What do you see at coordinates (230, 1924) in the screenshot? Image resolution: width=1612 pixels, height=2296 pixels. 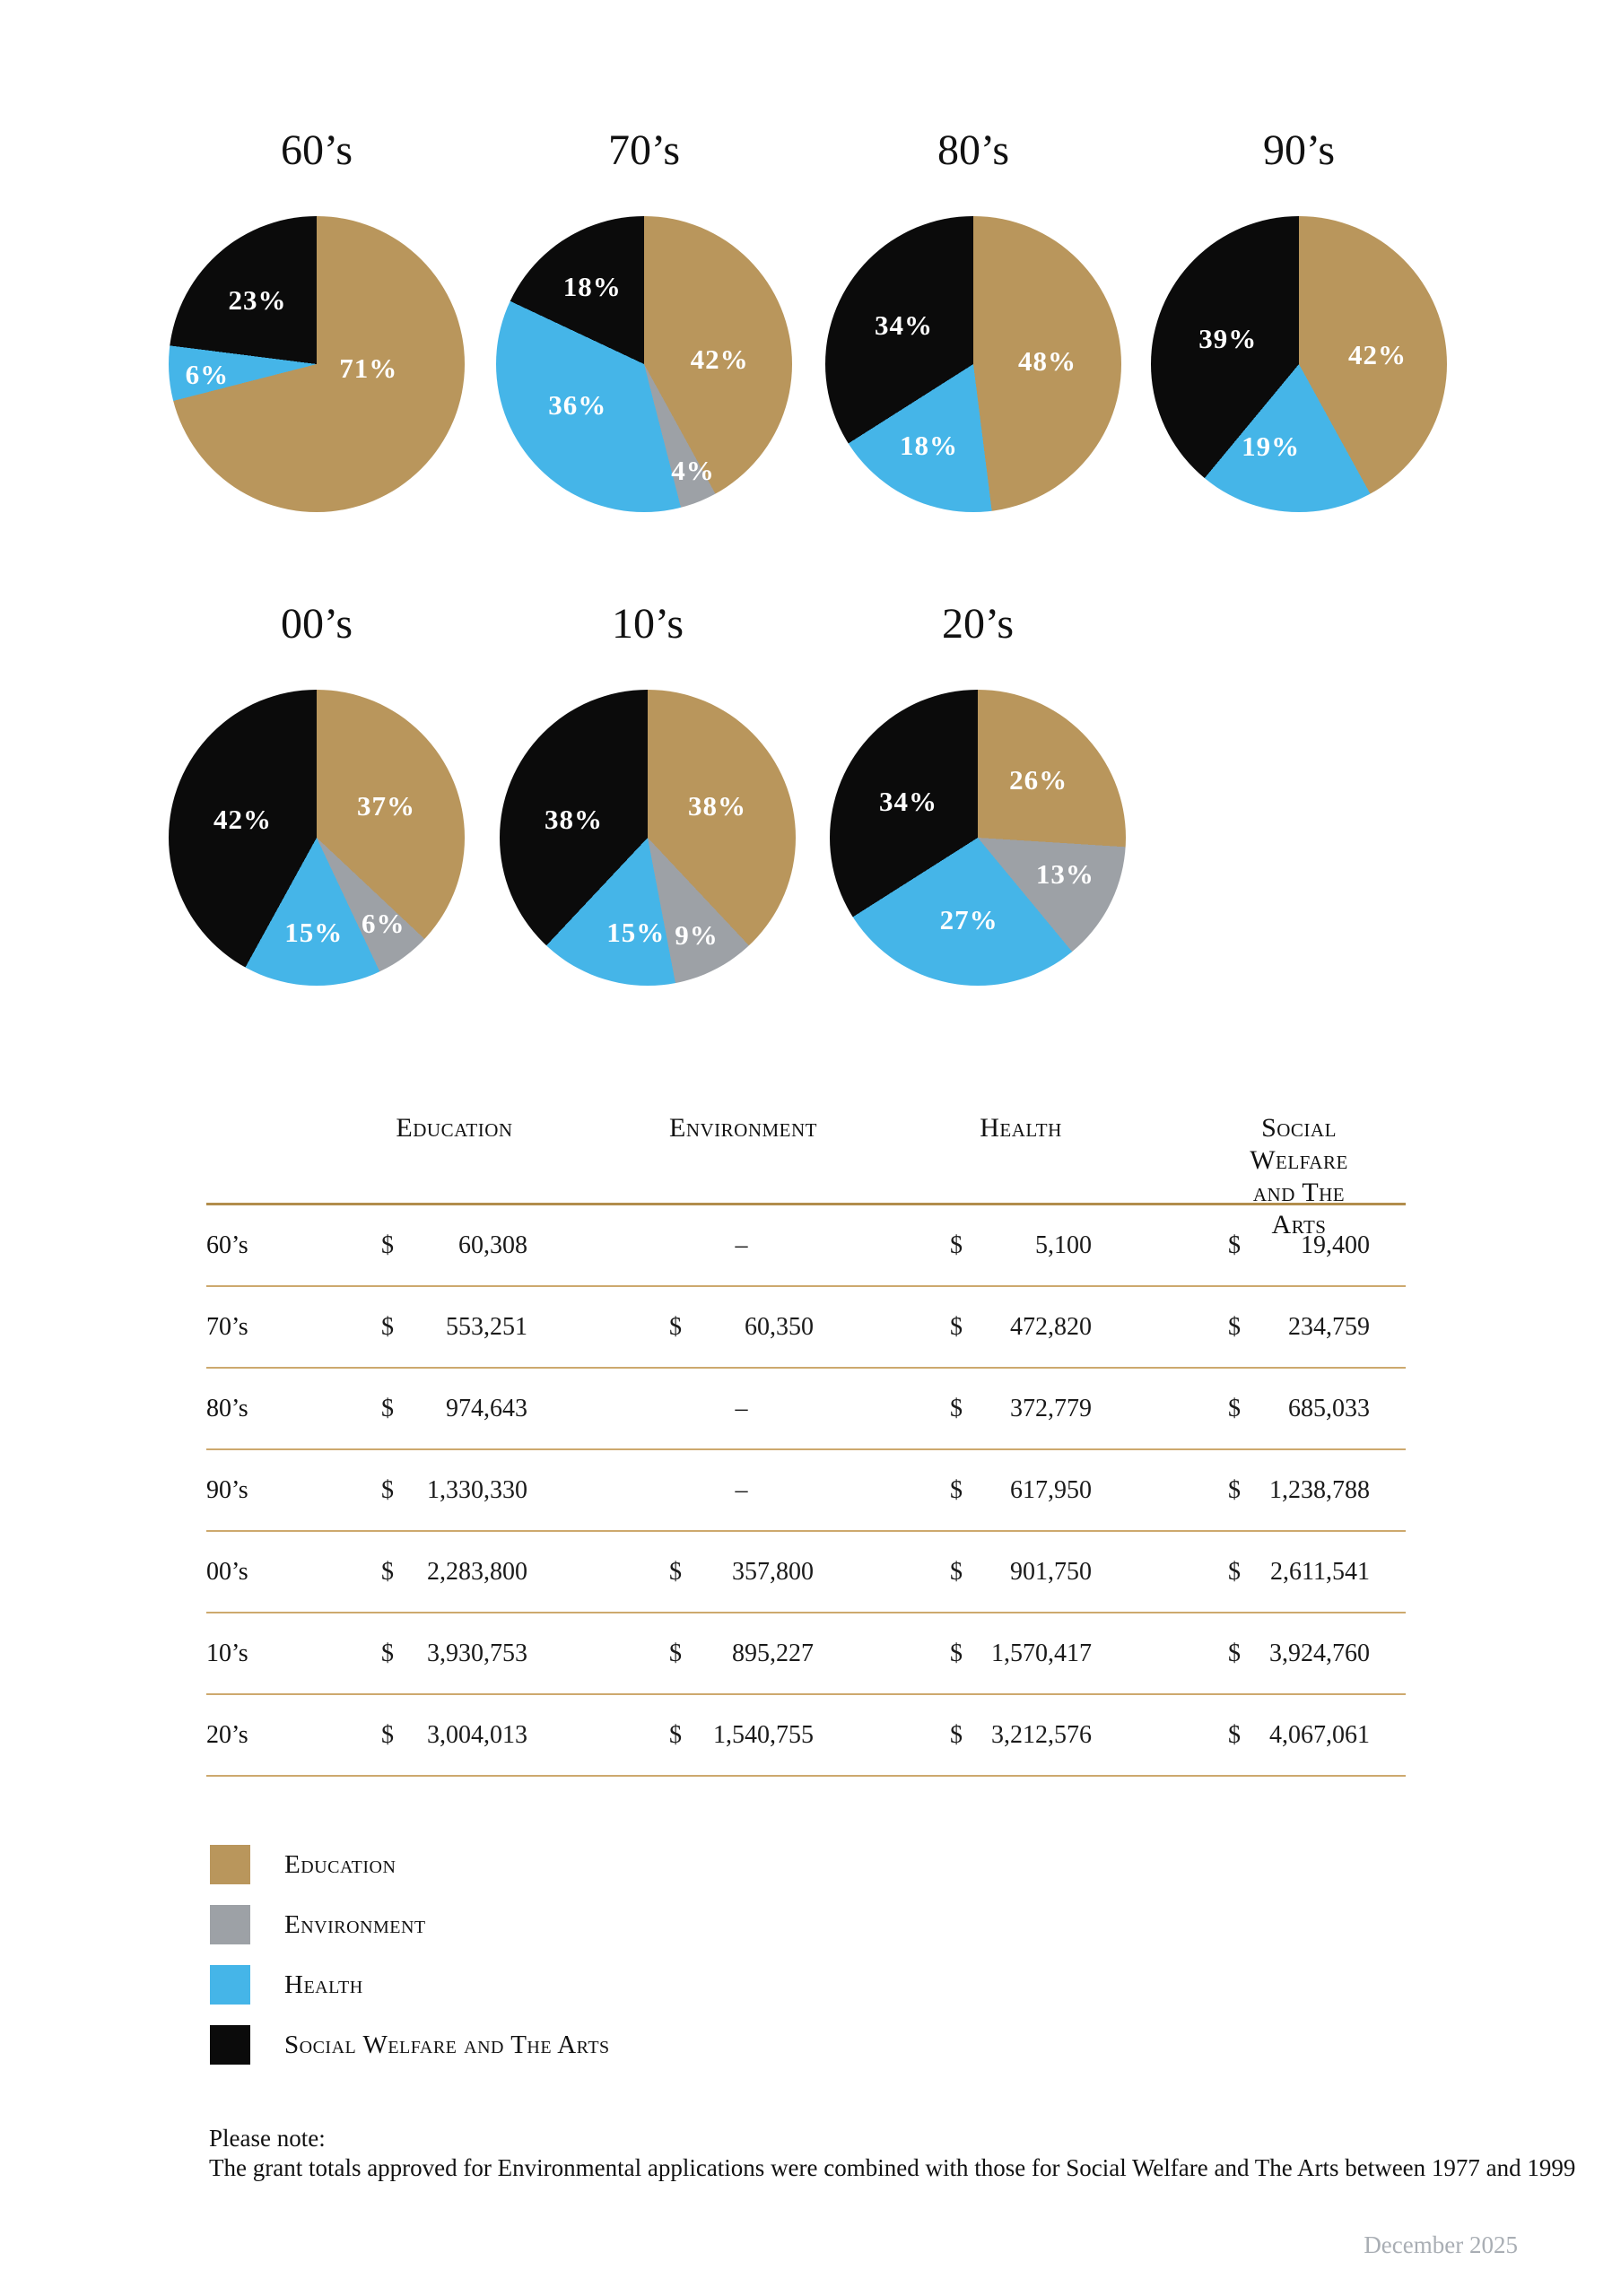 I see `environment-swatch-icon` at bounding box center [230, 1924].